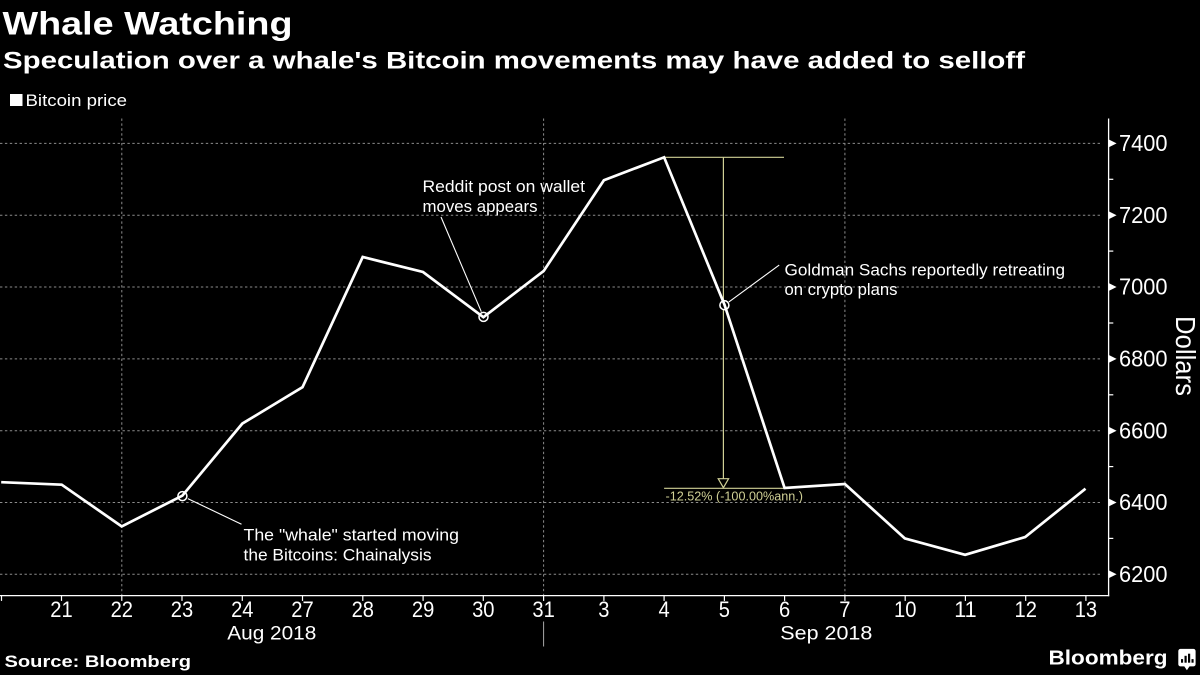 The height and width of the screenshot is (675, 1200). I want to click on svg-text: moves appears, so click(480, 206).